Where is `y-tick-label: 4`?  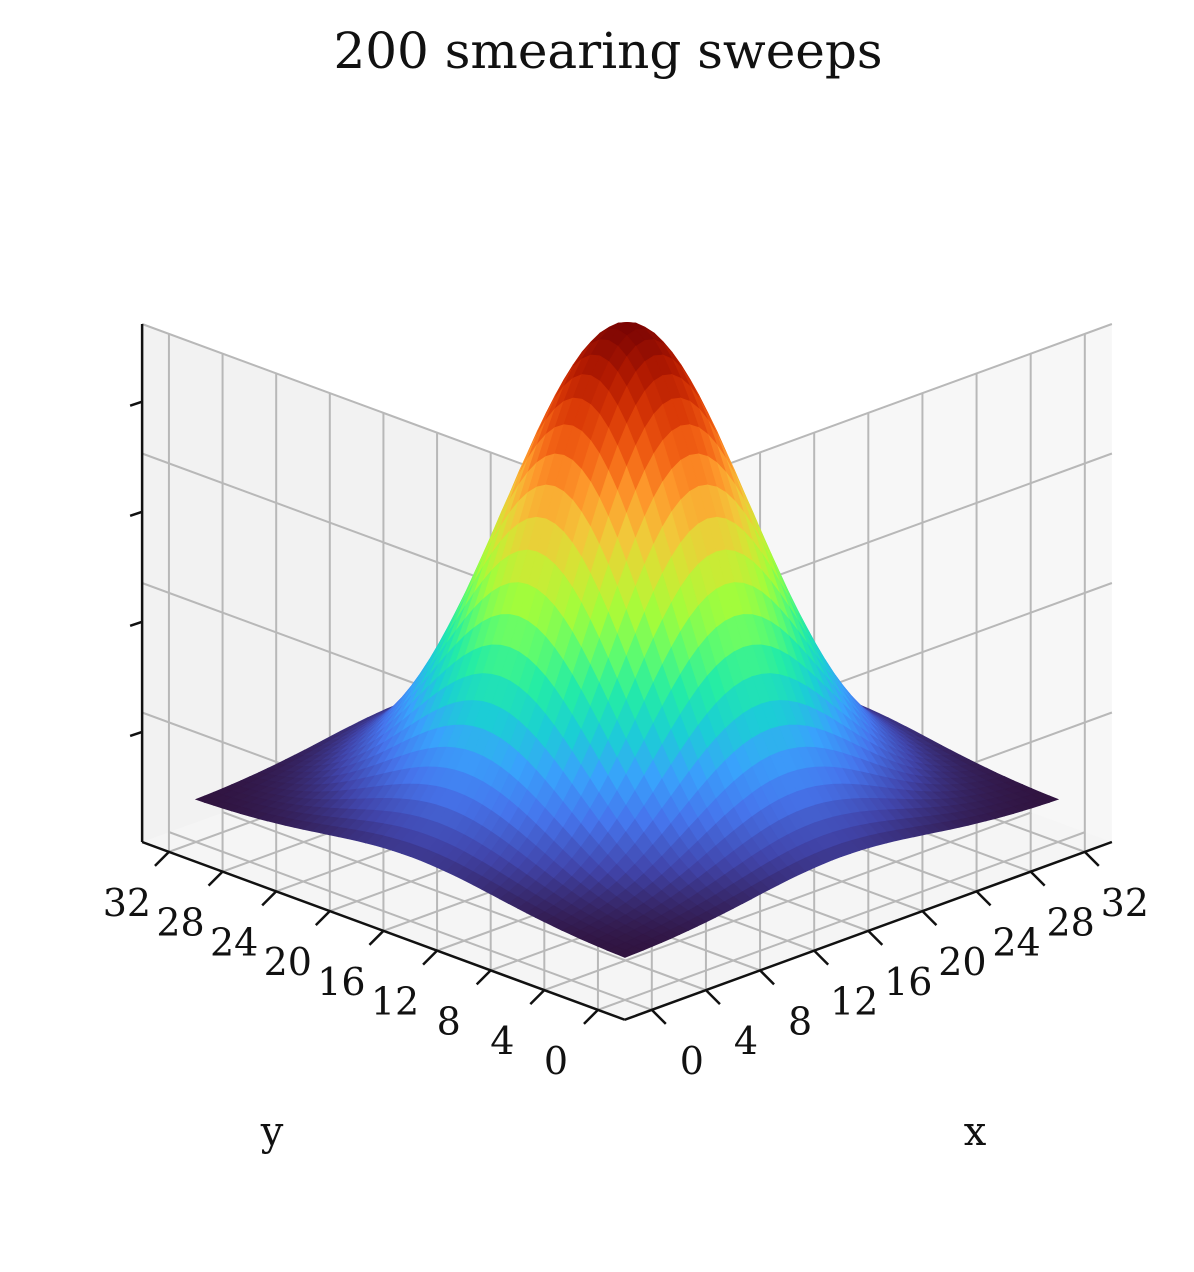 y-tick-label: 4 is located at coordinates (502, 1041).